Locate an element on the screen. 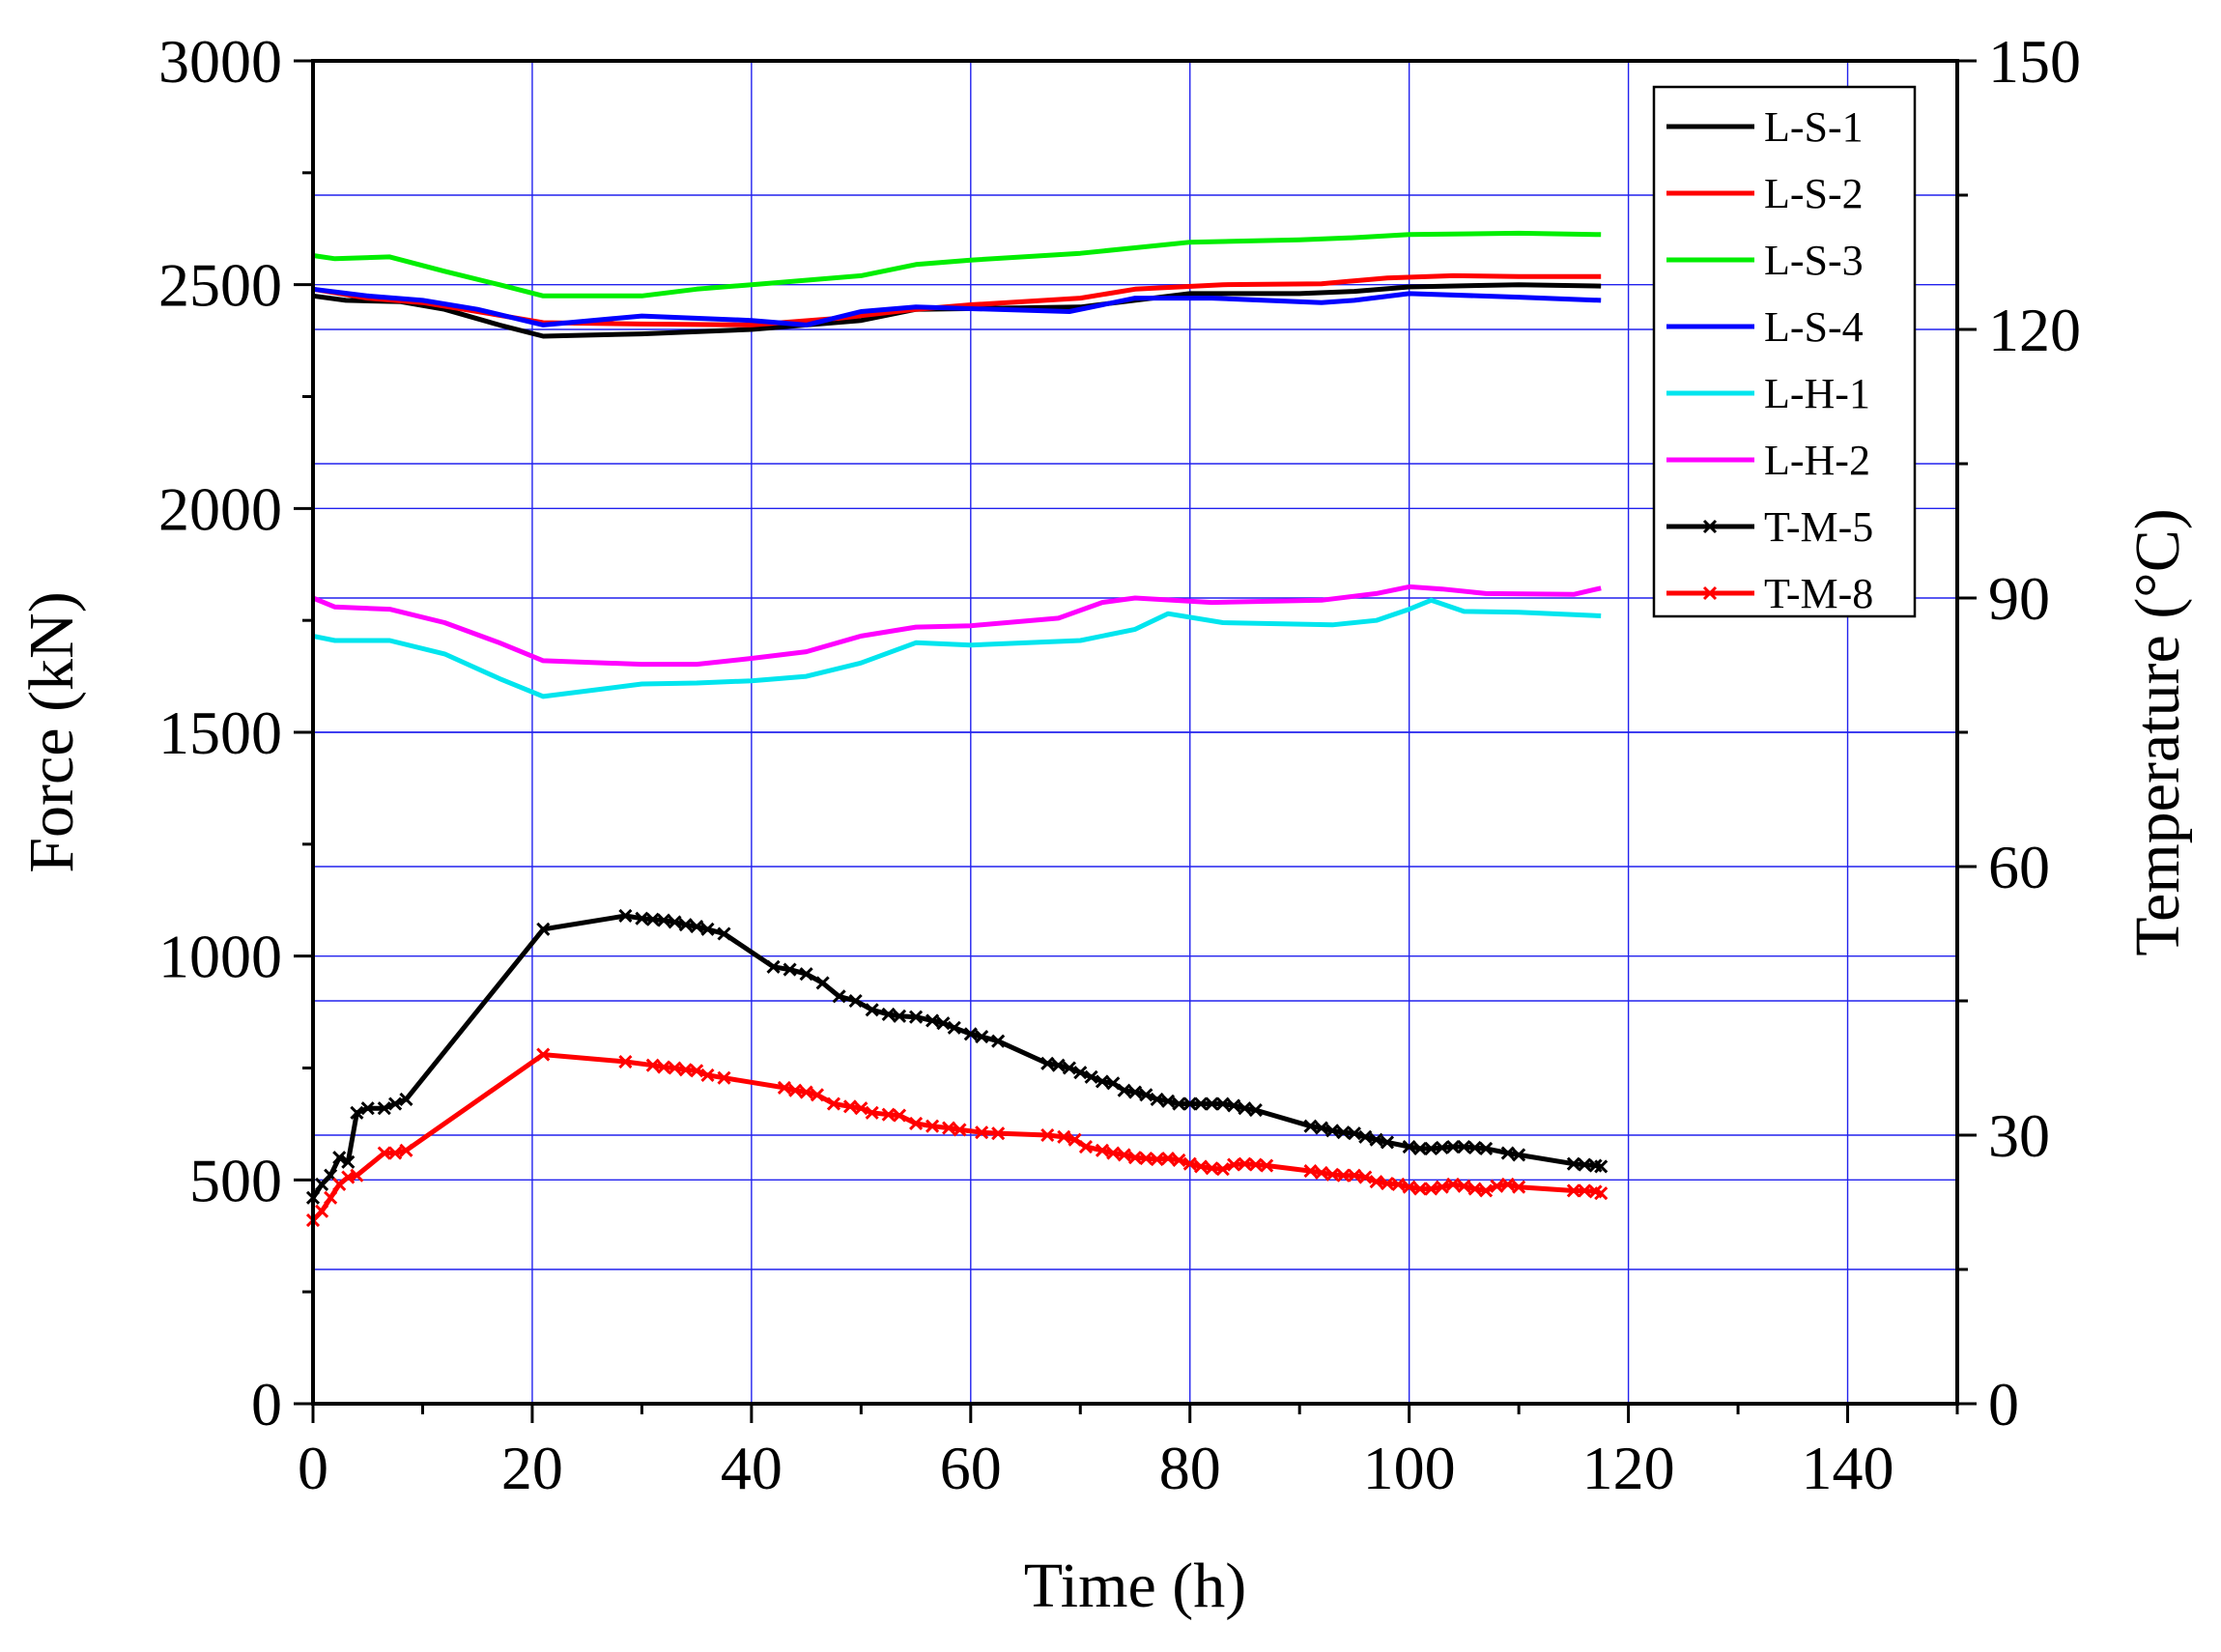  y2-axis-title: Temperature (°C) is located at coordinates (2157, 731).